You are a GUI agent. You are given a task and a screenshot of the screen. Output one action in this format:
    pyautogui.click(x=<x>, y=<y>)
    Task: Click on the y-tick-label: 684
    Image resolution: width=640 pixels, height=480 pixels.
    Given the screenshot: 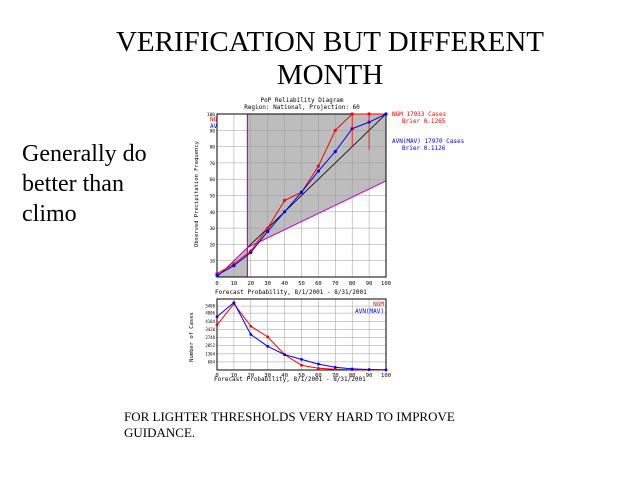 What is the action you would take?
    pyautogui.click(x=212, y=361)
    